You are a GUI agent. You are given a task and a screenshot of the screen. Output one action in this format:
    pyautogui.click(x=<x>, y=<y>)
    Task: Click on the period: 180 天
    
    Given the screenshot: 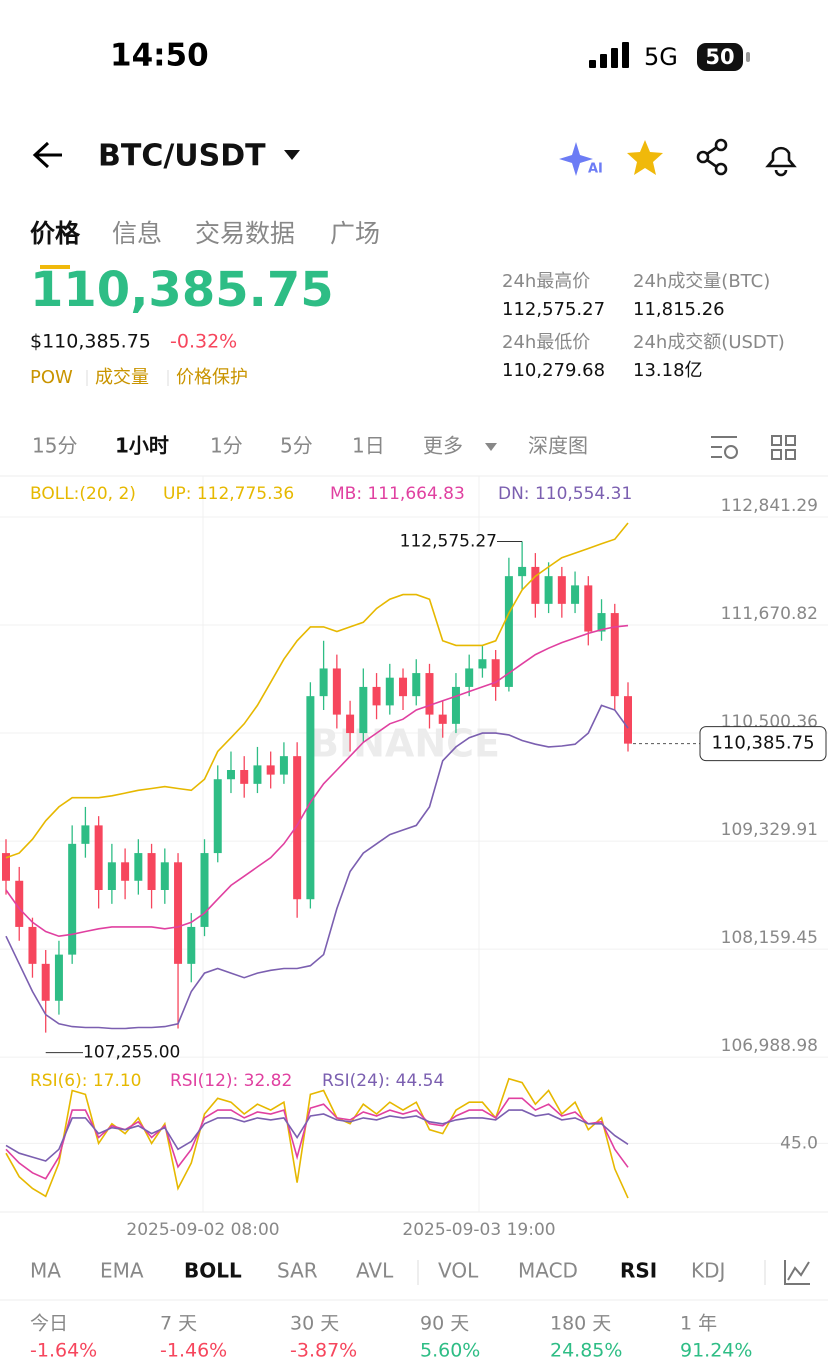 What is the action you would take?
    pyautogui.click(x=580, y=1324)
    